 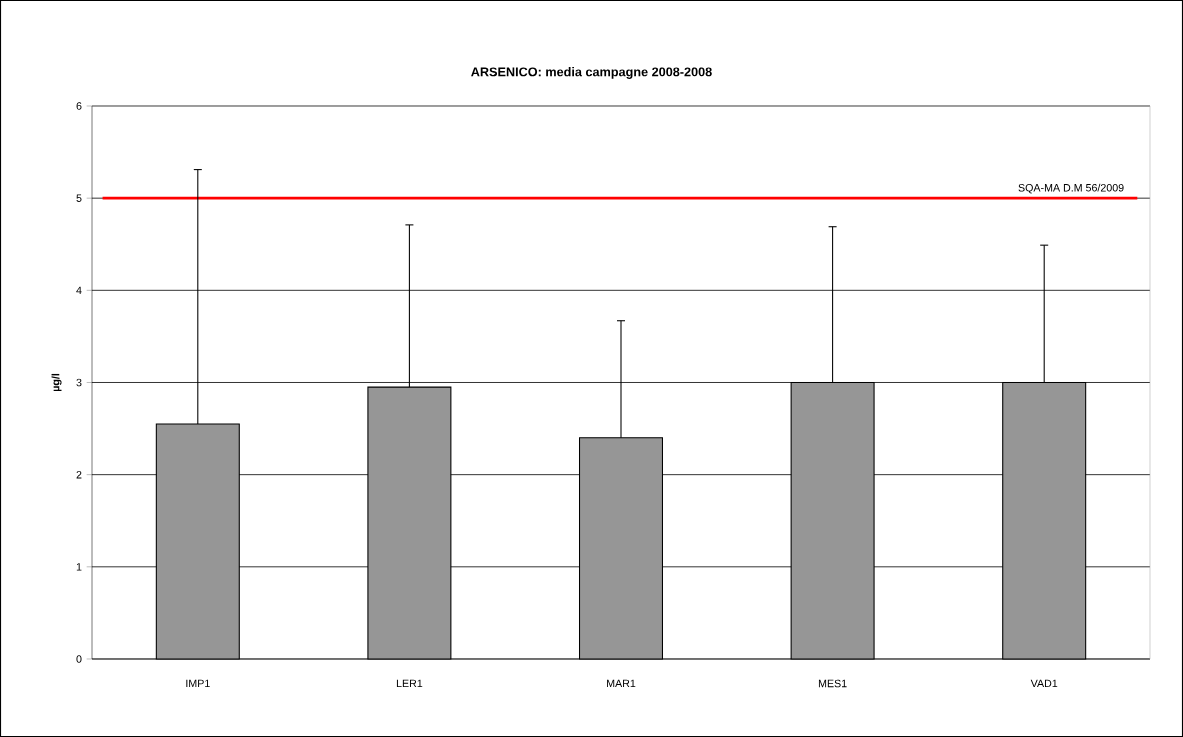 I want to click on y-axis-title: µg/l, so click(x=56, y=382).